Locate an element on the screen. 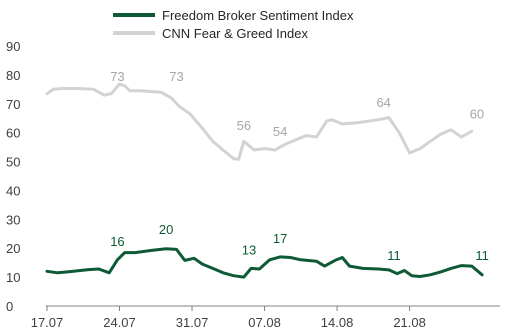  y-tick-label: 70 is located at coordinates (13, 104).